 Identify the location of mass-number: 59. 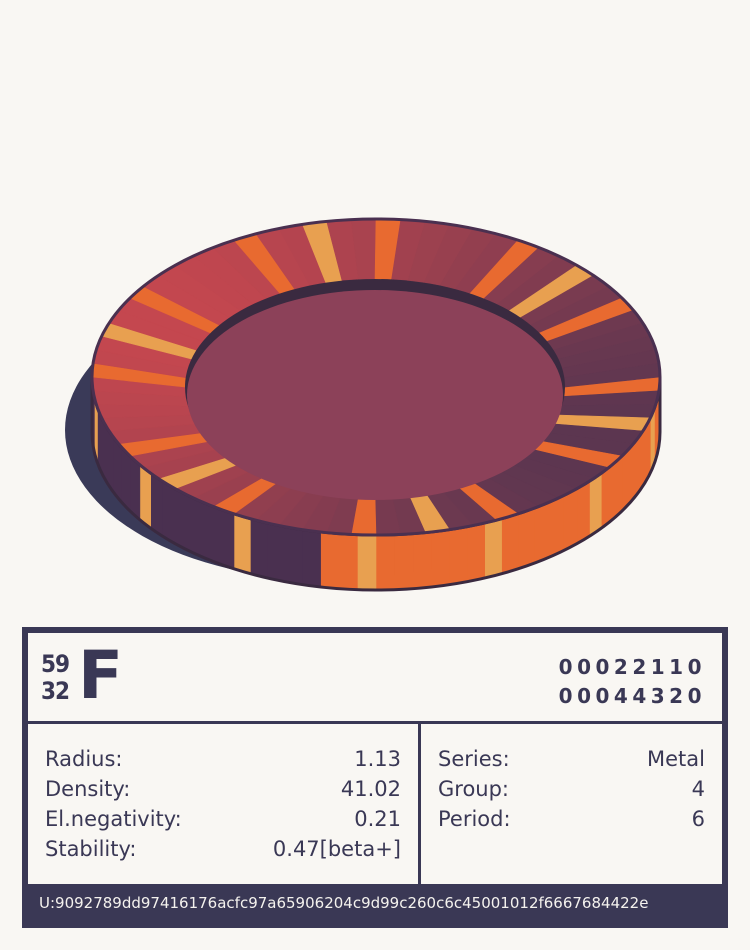
(55, 664).